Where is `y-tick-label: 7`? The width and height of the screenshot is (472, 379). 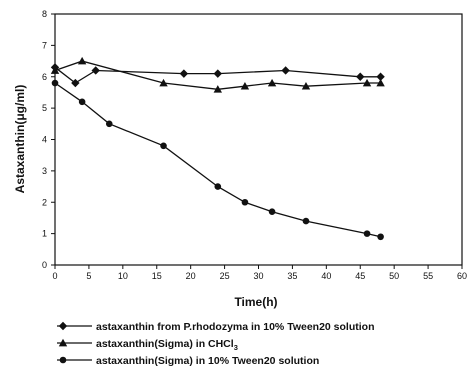 y-tick-label: 7 is located at coordinates (44, 45).